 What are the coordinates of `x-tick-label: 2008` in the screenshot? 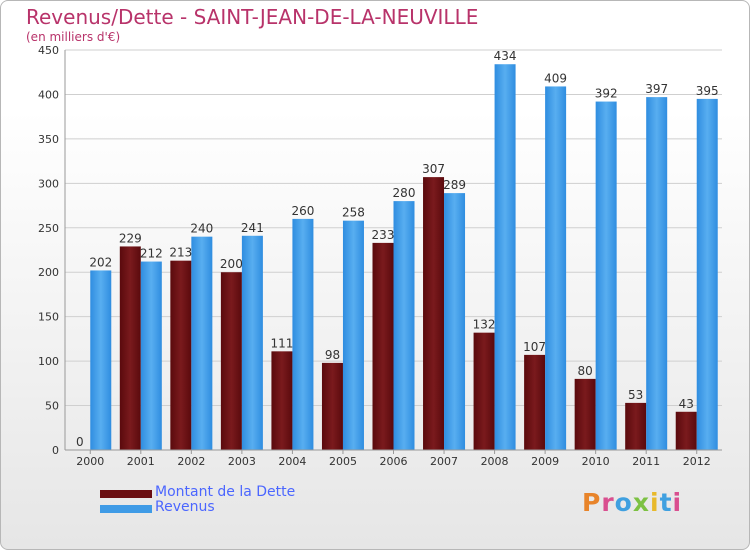 It's located at (495, 461).